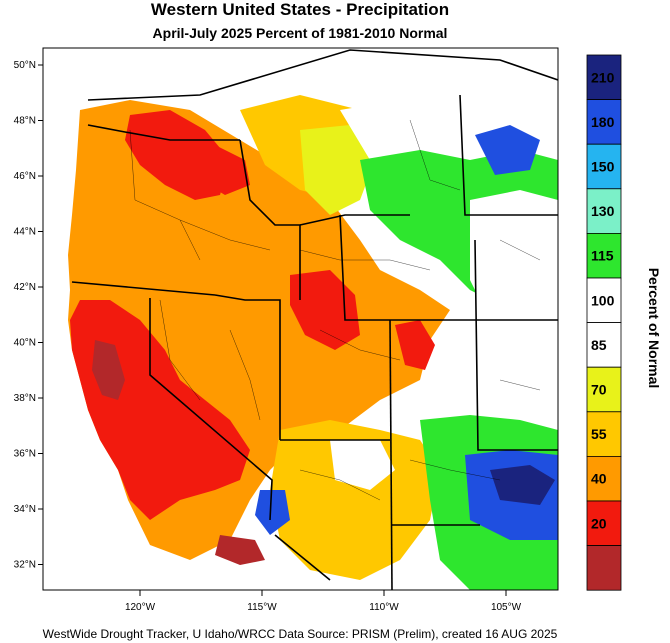  I want to click on border-wy-co, so click(407, 267).